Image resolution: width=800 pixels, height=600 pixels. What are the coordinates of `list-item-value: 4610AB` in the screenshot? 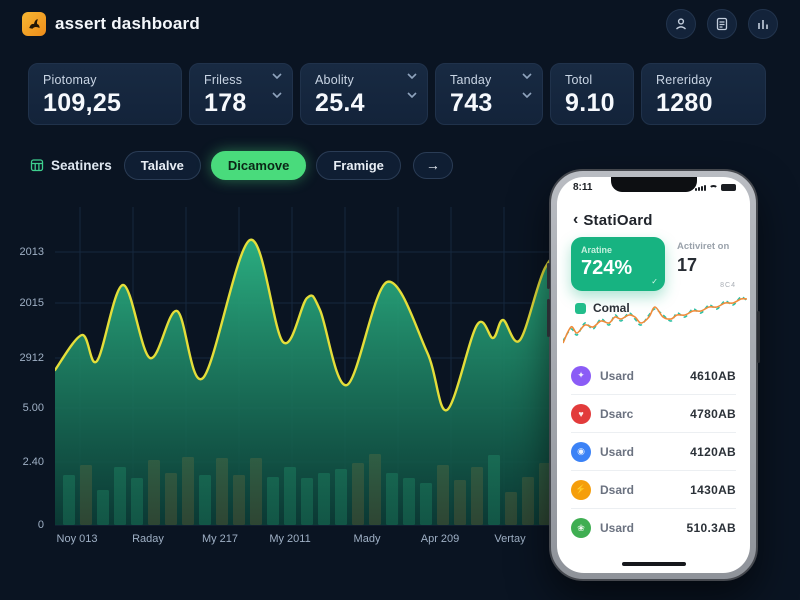 It's located at (713, 375).